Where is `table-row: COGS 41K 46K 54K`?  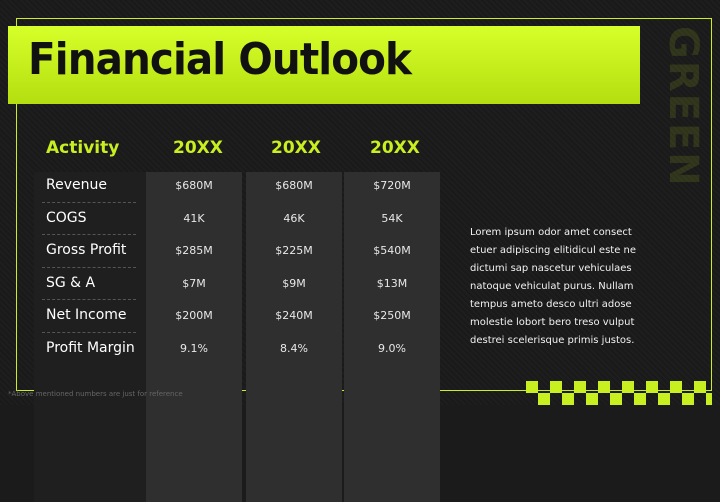 table-row: COGS 41K 46K 54K is located at coordinates (238, 219).